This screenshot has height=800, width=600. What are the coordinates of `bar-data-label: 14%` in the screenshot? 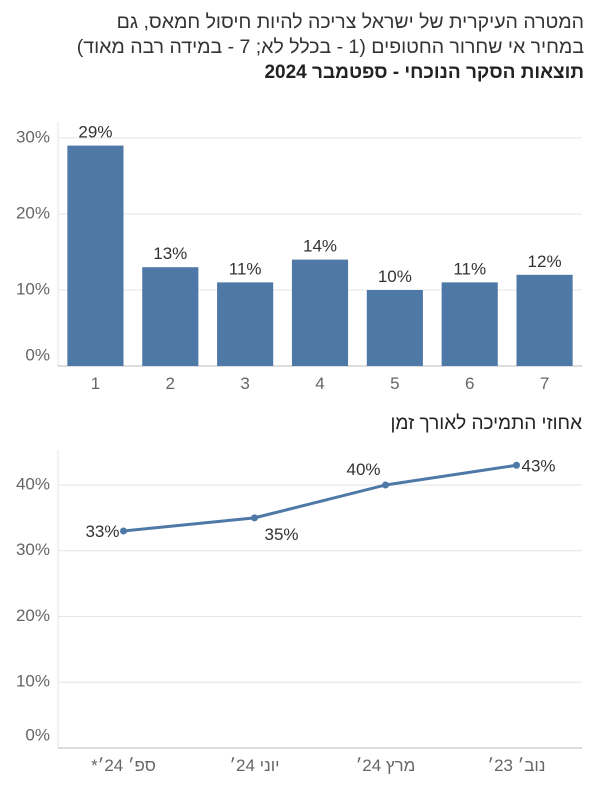 It's located at (320, 246).